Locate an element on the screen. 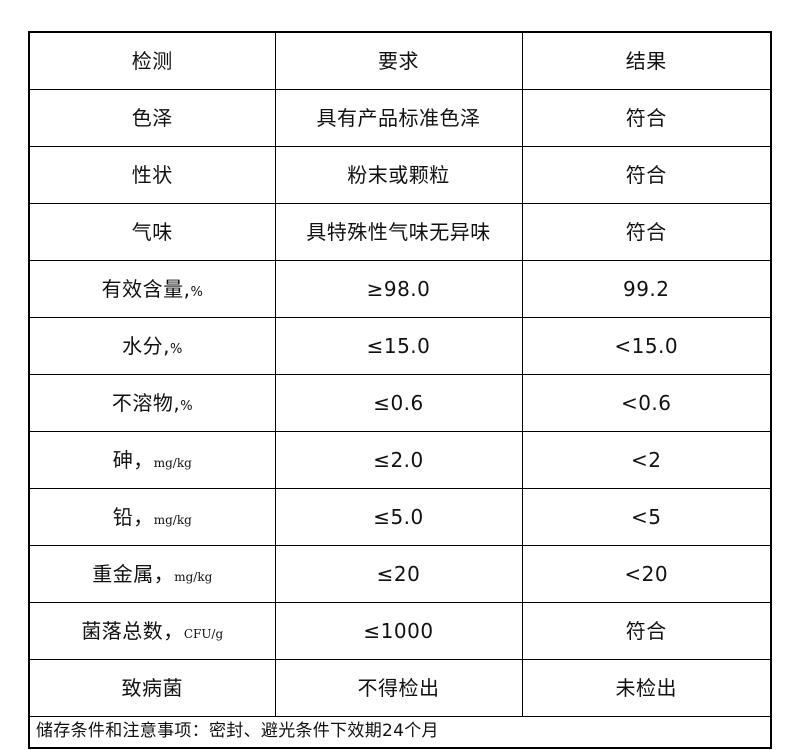  result-cell: <20 is located at coordinates (646, 574).